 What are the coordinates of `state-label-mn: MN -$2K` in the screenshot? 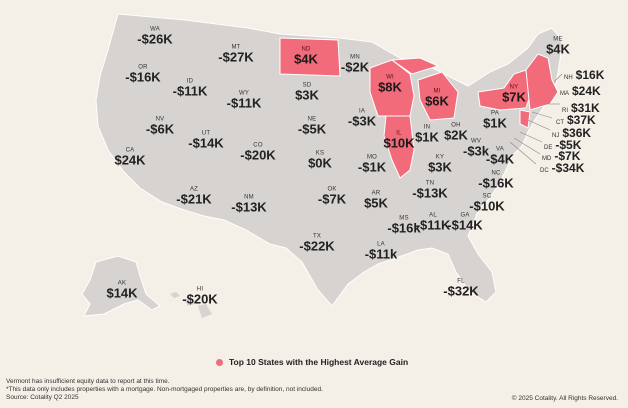 It's located at (355, 64).